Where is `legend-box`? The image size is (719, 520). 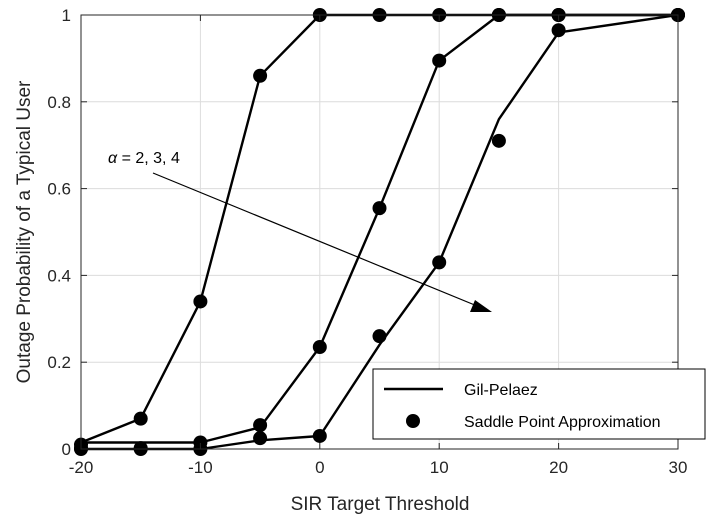 legend-box is located at coordinates (539, 404).